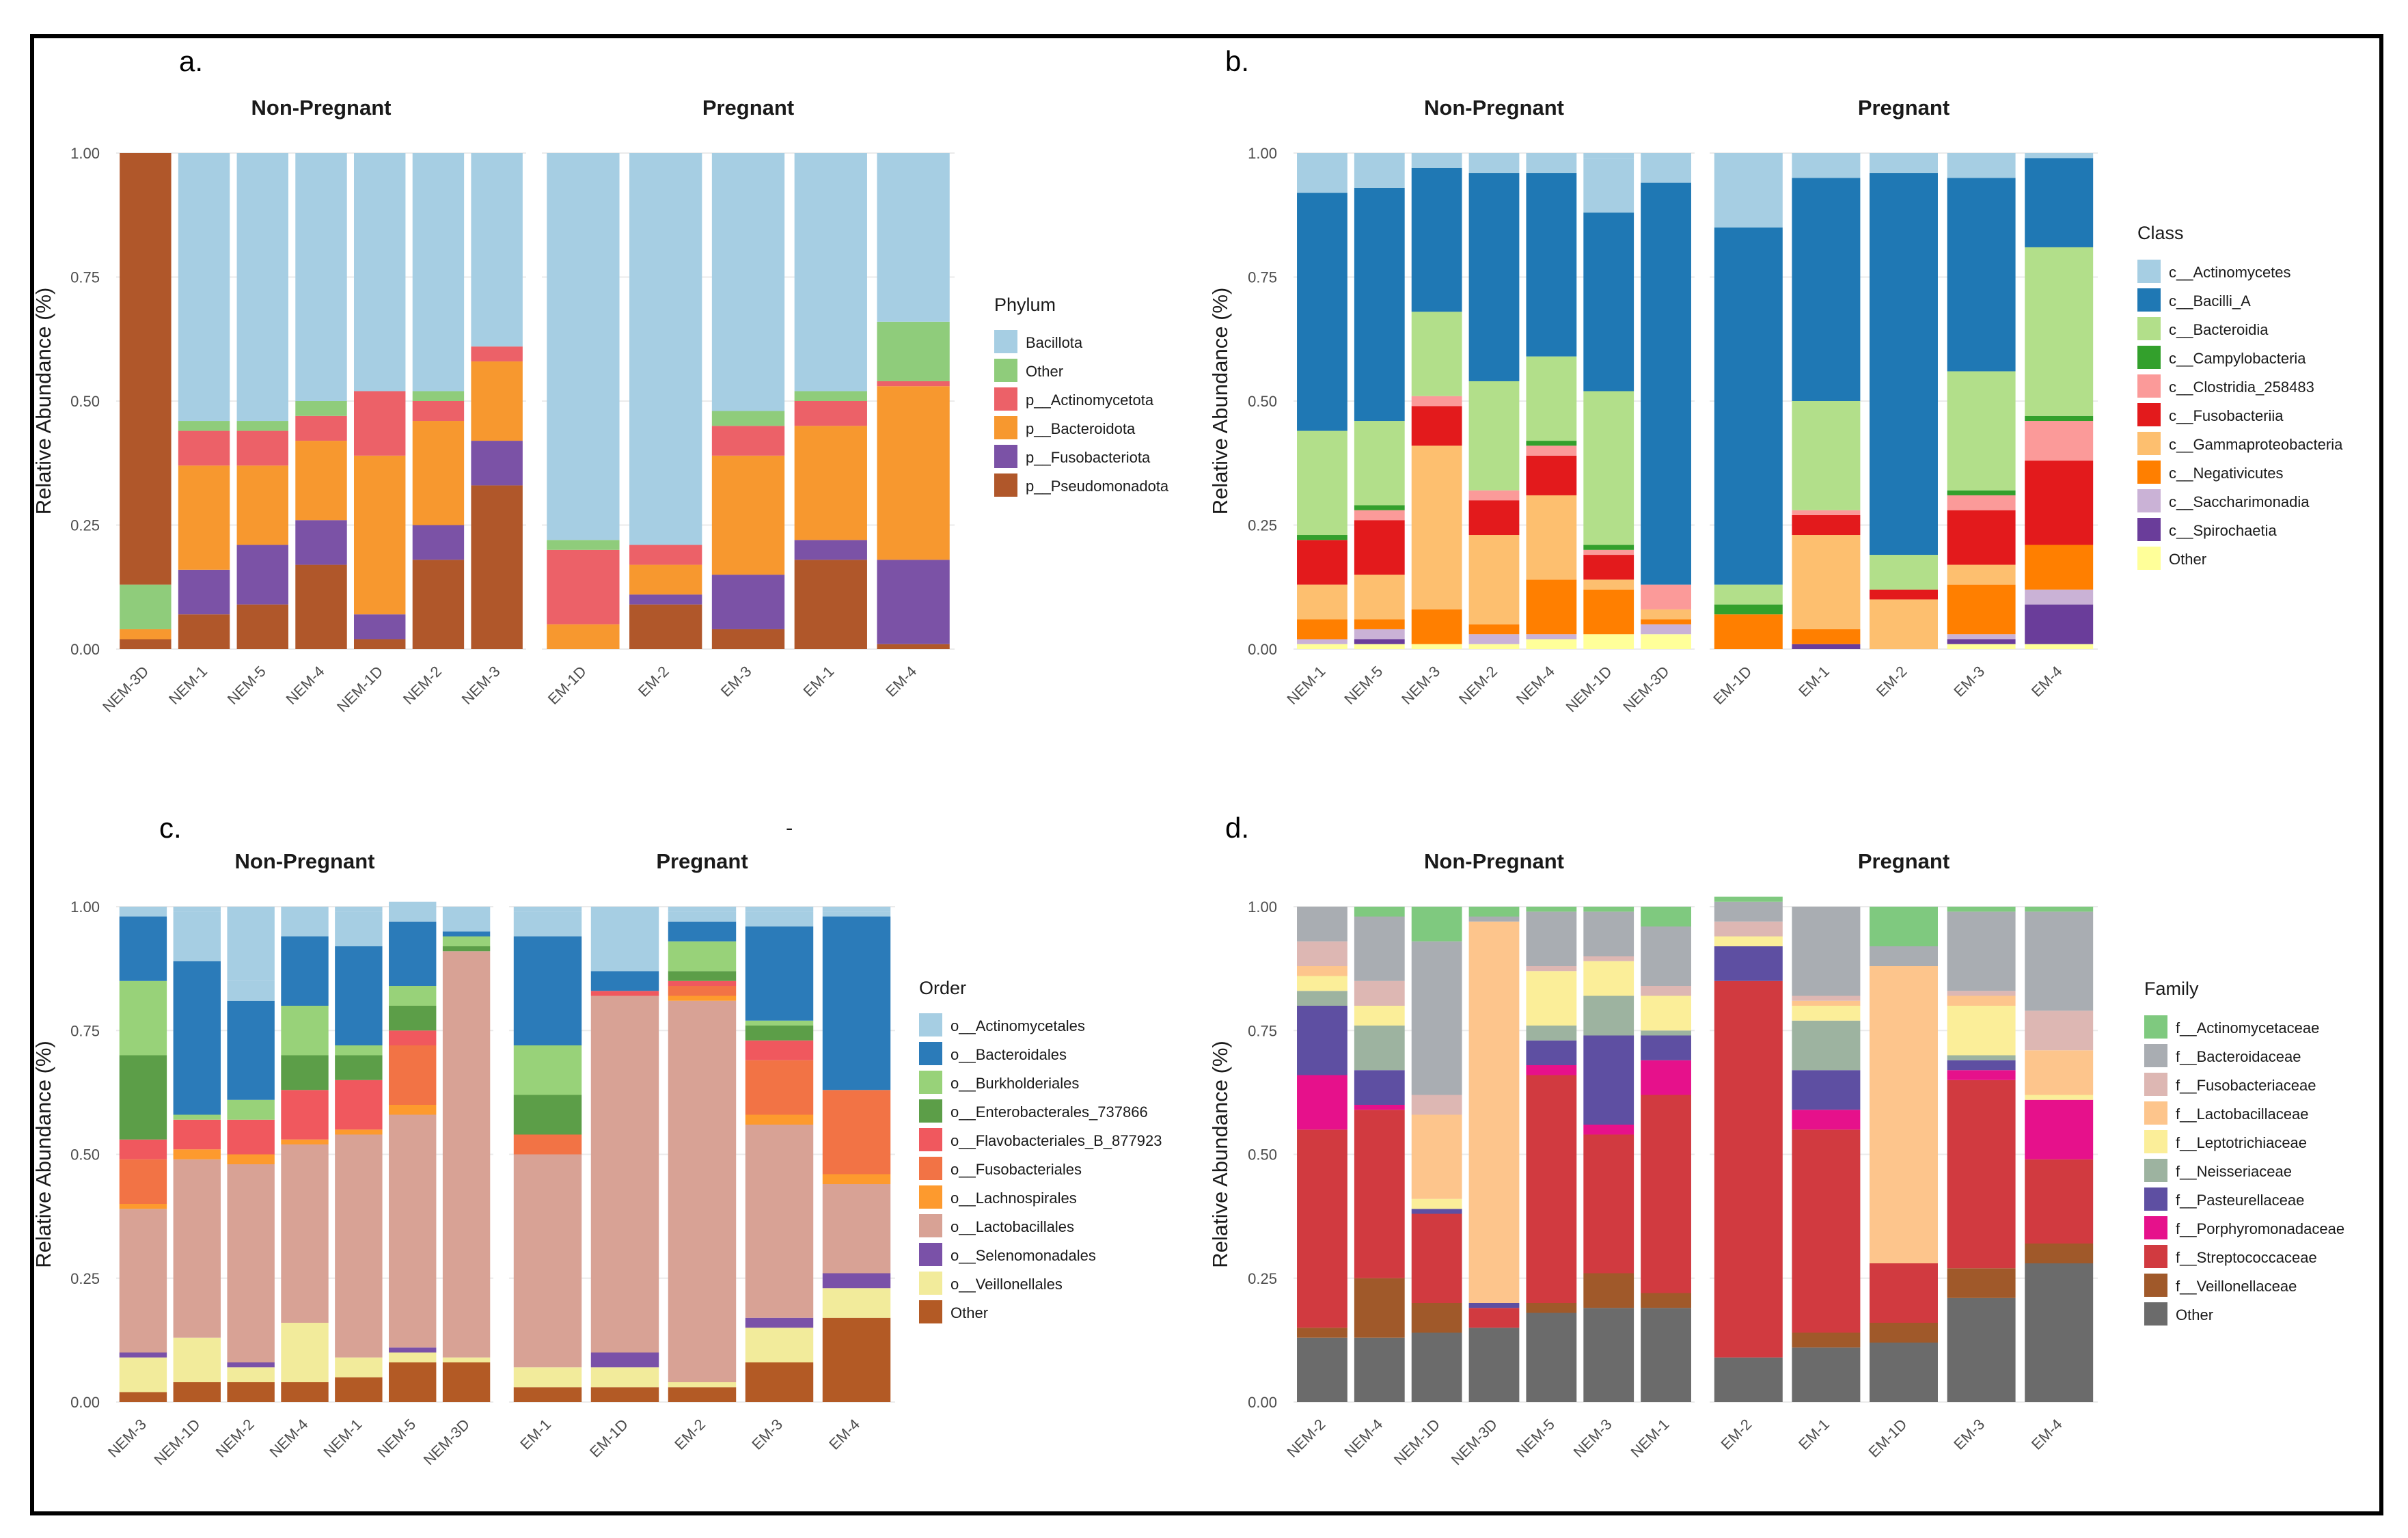  I want to click on legend-item-label: f__Fusobacteriaceae, so click(2246, 1085).